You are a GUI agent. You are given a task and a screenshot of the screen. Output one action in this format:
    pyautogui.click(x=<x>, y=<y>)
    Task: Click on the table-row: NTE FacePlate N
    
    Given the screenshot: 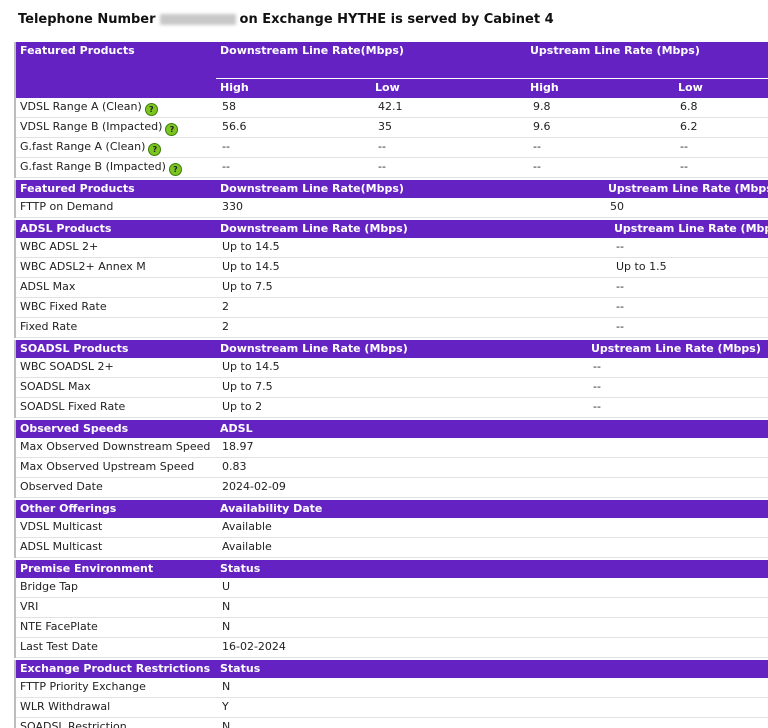 What is the action you would take?
    pyautogui.click(x=392, y=628)
    